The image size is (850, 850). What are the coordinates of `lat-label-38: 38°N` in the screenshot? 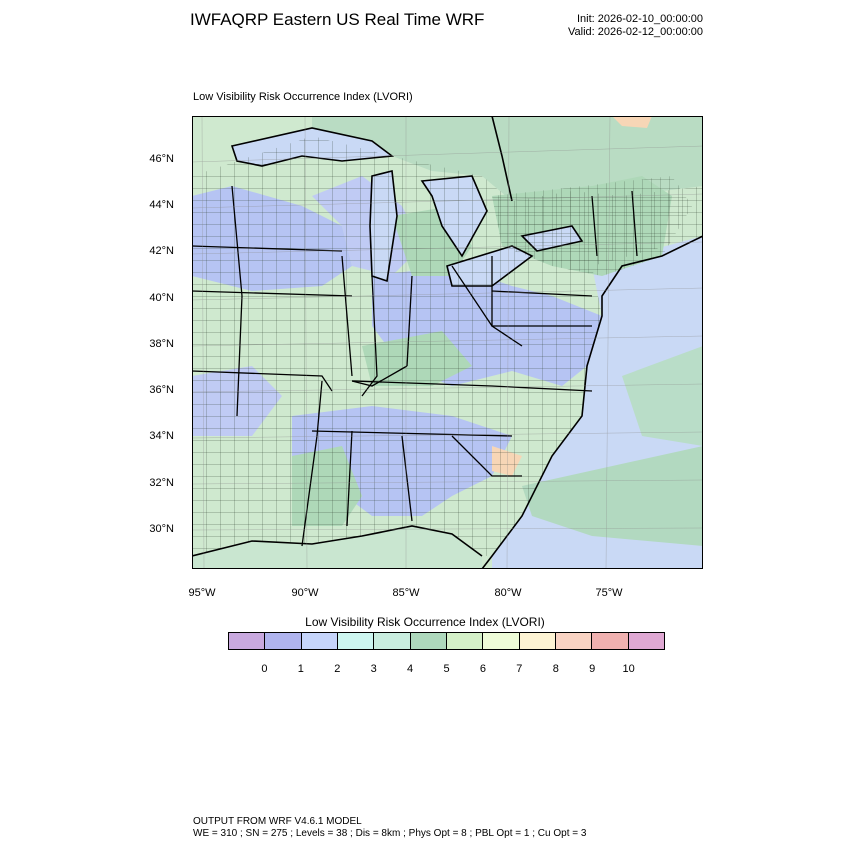 It's located at (161, 344).